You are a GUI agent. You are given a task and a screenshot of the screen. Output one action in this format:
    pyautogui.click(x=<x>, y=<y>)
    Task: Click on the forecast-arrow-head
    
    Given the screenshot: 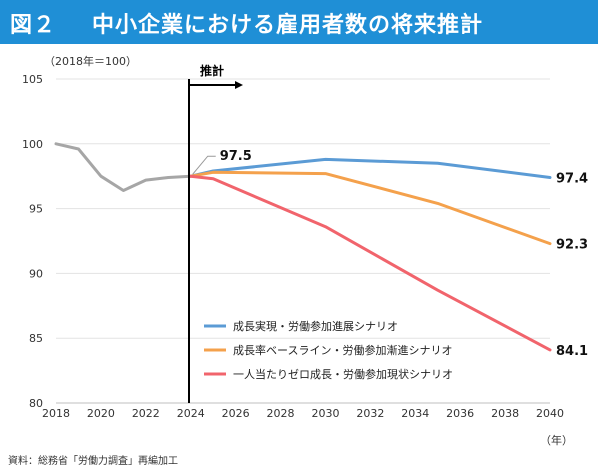 What is the action you would take?
    pyautogui.click(x=239, y=85)
    